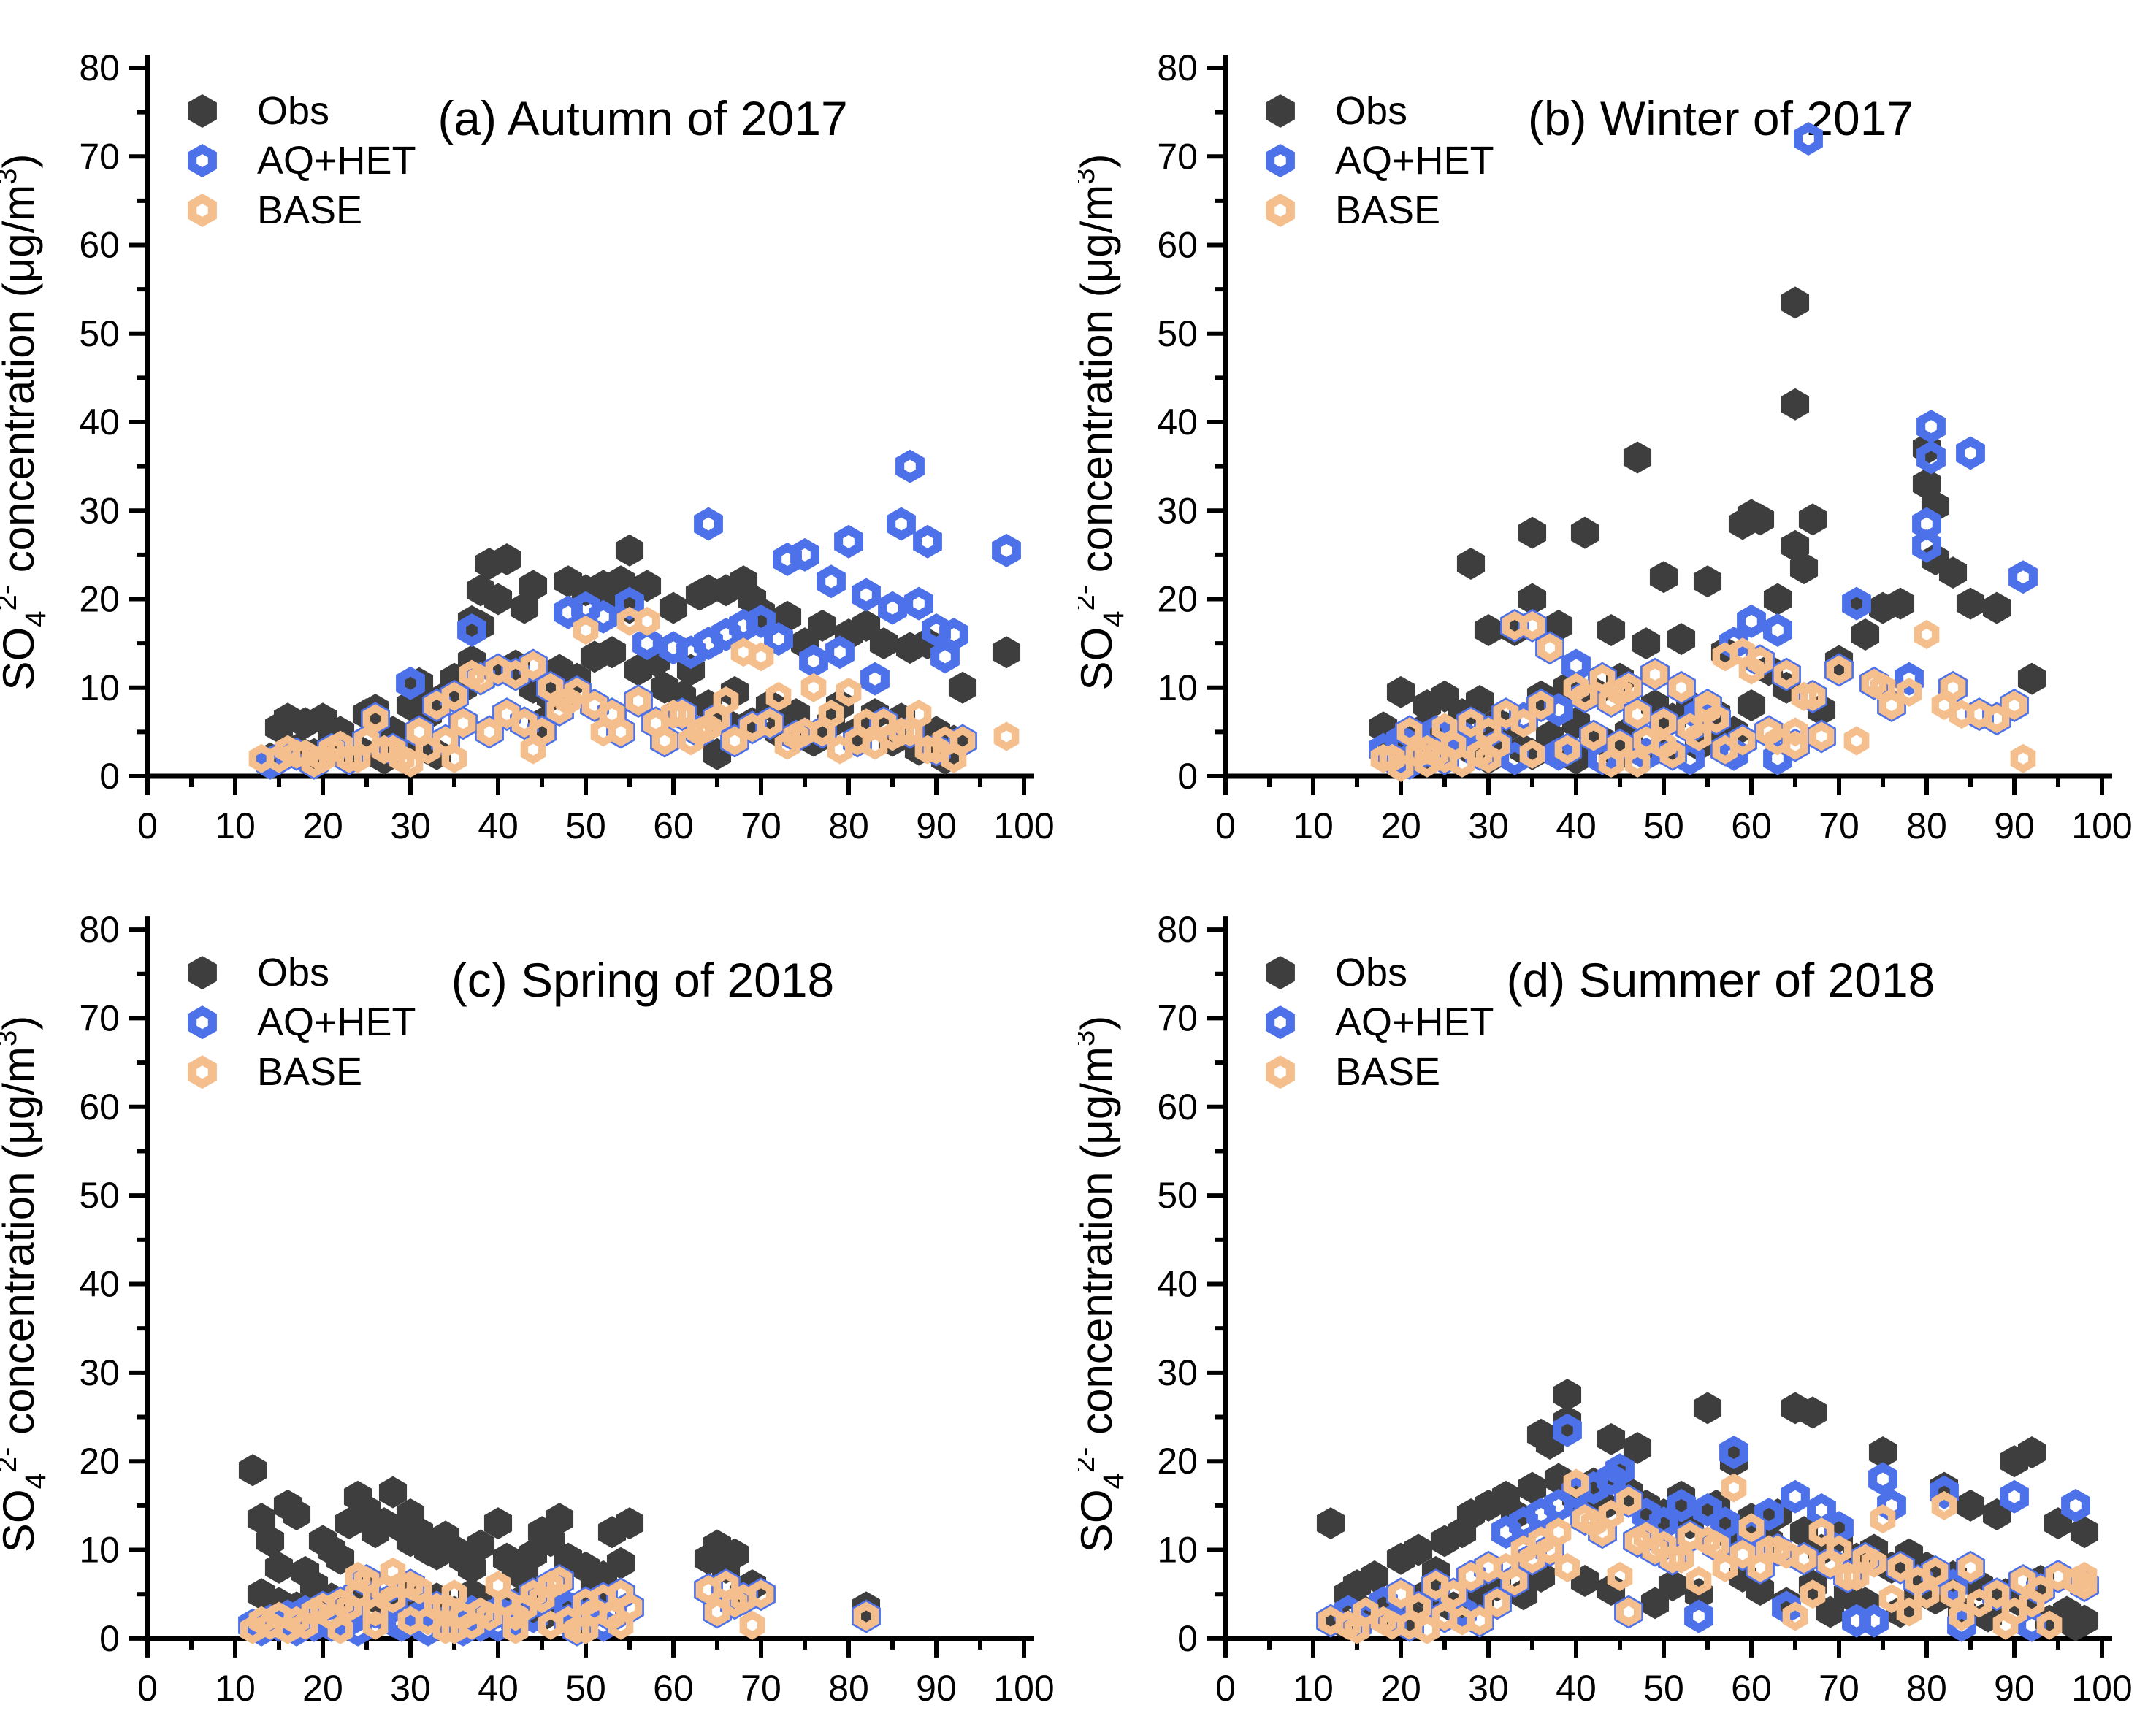 This screenshot has width=2156, height=1724. What do you see at coordinates (1280, 1022) in the screenshot?
I see `aqhet-hexagon-icon` at bounding box center [1280, 1022].